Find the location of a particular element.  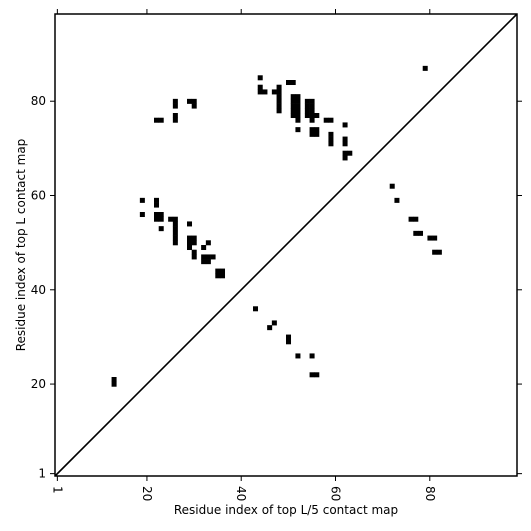

x-tick-label: 1 is located at coordinates (57, 490).